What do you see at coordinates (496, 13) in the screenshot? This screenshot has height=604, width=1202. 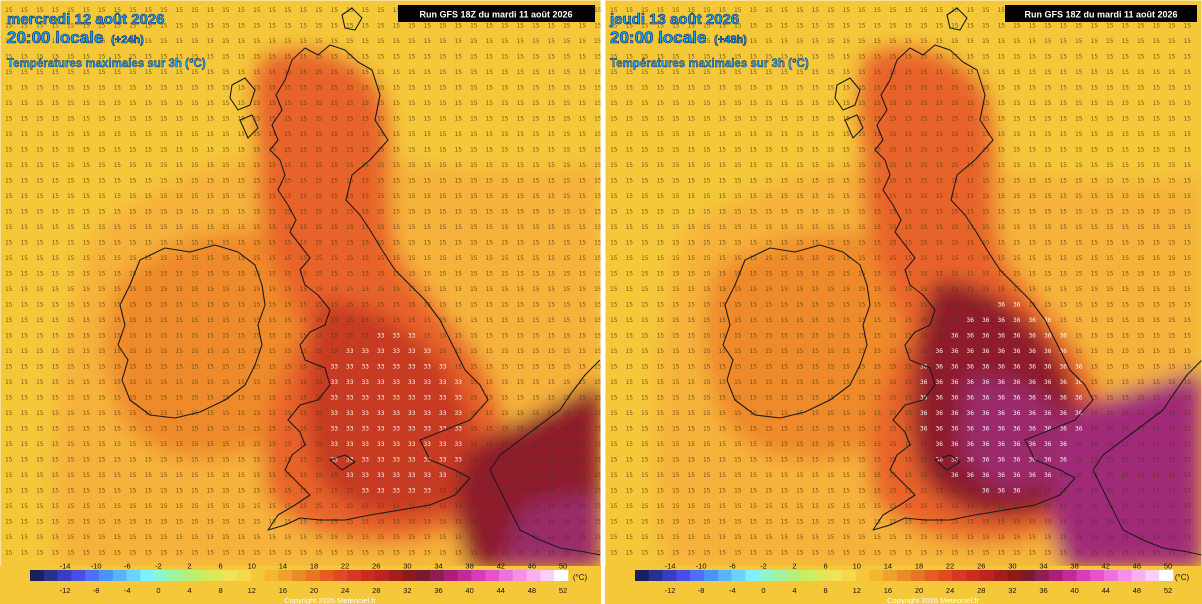 I see `run-banner` at bounding box center [496, 13].